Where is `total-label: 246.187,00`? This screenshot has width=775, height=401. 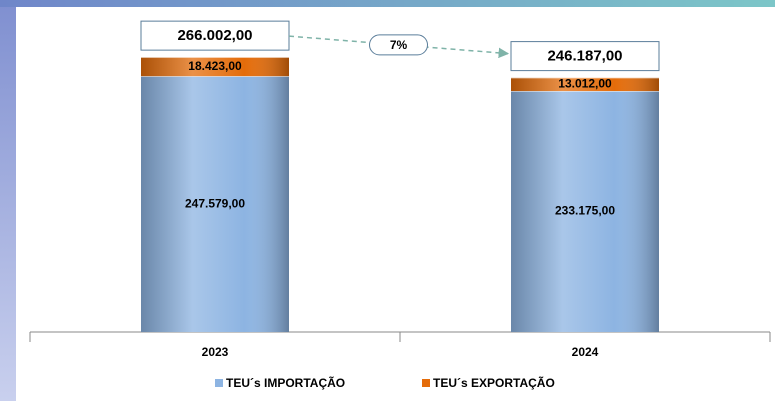
total-label: 246.187,00 is located at coordinates (584, 56).